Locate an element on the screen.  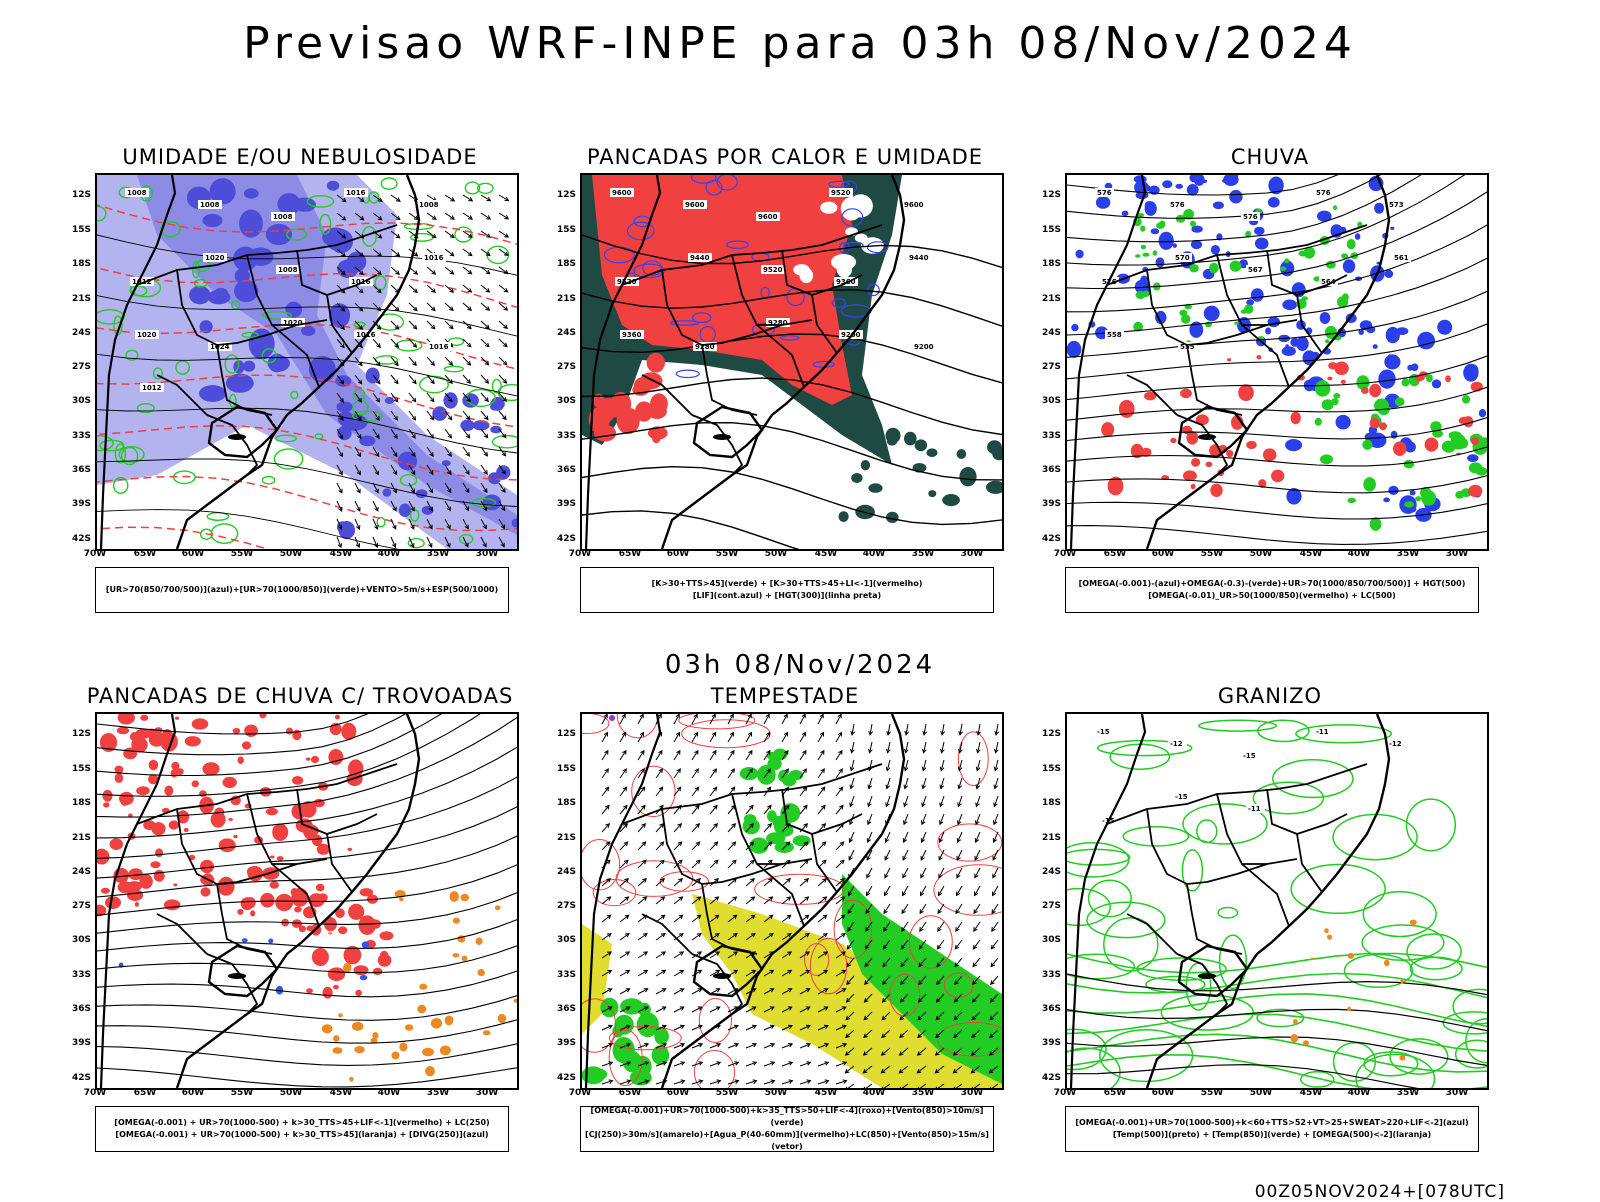
rain-band-green is located at coordinates (1400, 452).